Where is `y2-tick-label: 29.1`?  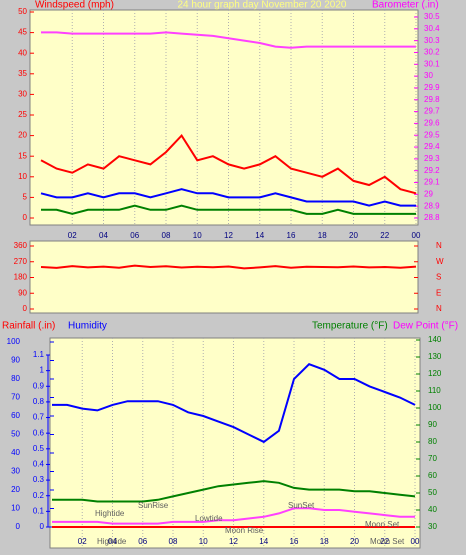 y2-tick-label: 29.1 is located at coordinates (432, 182).